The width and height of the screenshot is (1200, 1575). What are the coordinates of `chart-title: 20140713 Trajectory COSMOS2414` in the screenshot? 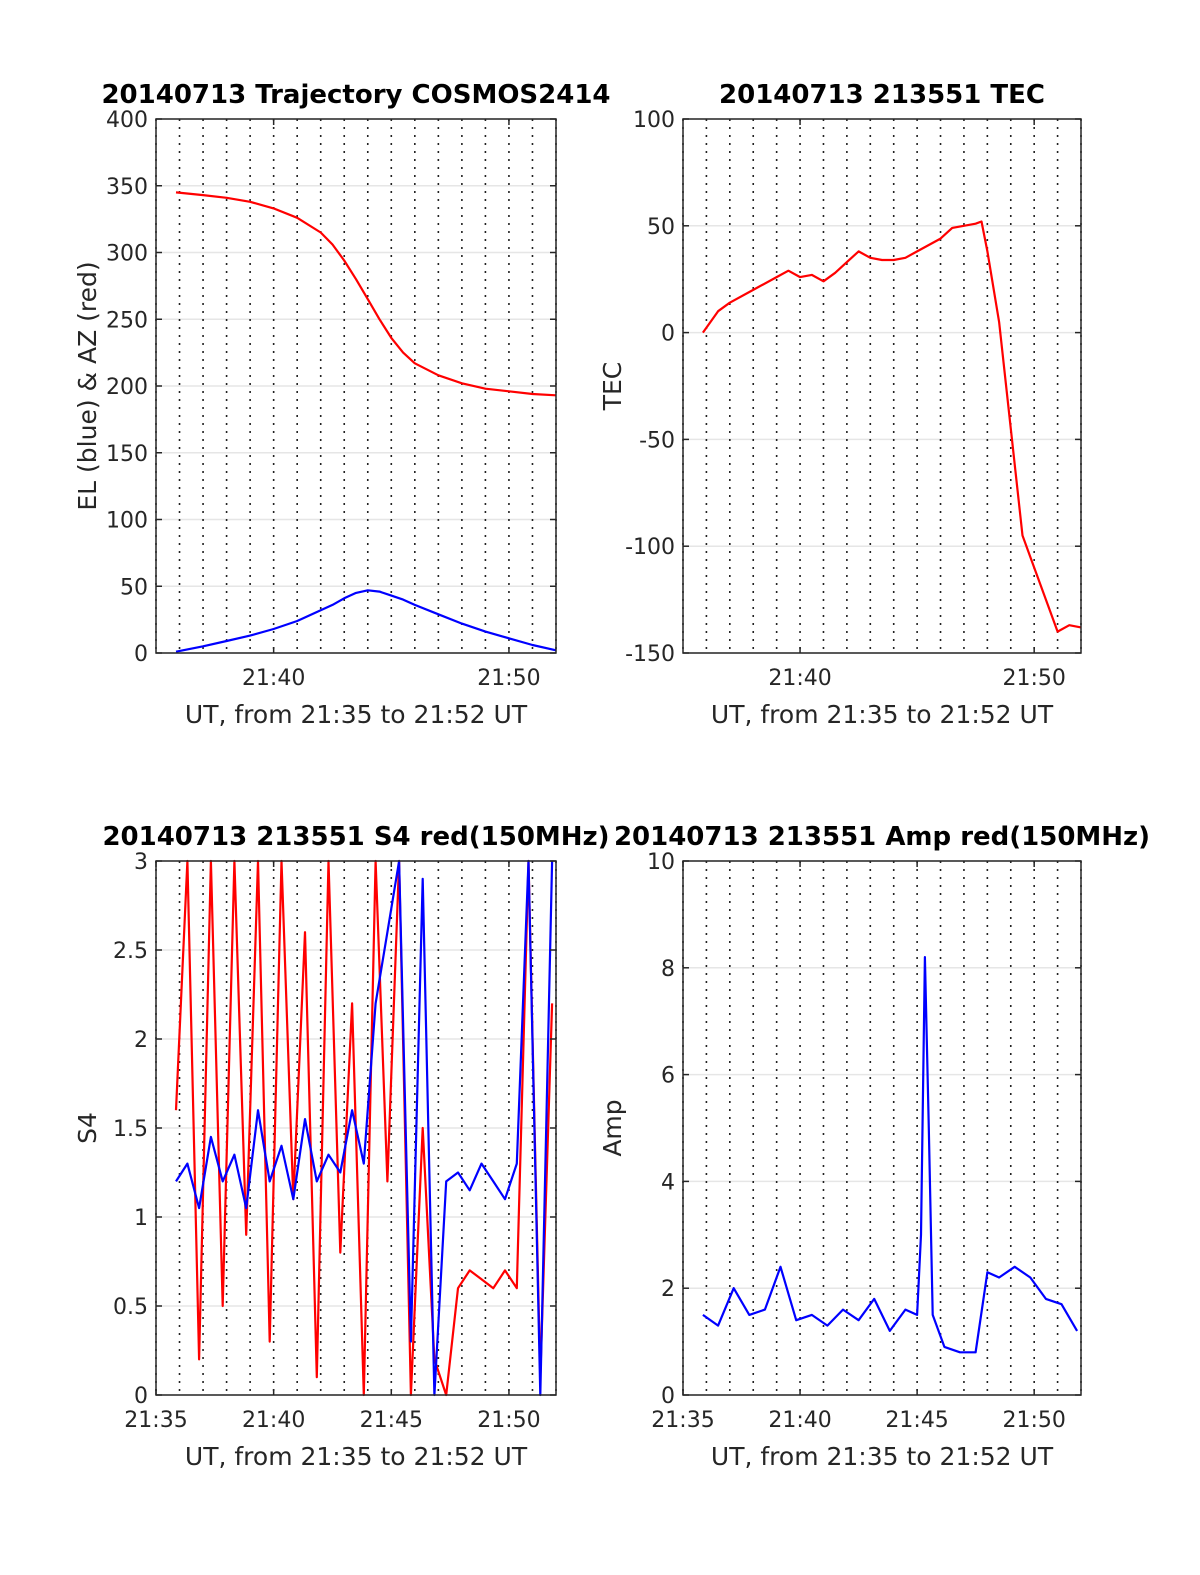 It's located at (355, 95).